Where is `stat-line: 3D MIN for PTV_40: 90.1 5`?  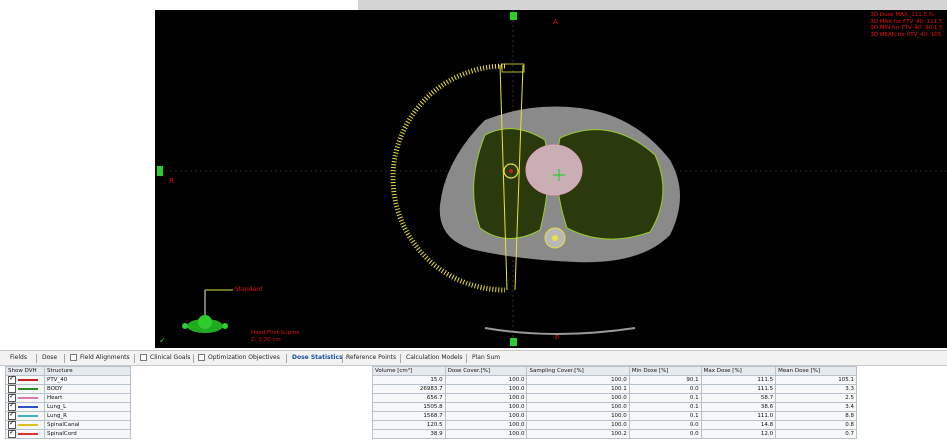
stat-line: 3D MIN for PTV_40: 90.1 5 is located at coordinates (906, 28).